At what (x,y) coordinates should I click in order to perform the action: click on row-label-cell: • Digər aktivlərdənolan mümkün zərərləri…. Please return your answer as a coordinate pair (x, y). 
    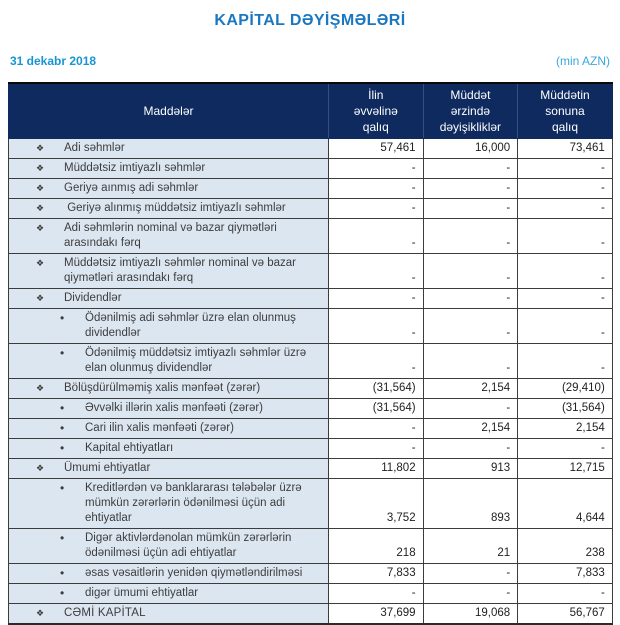
    Looking at the image, I should click on (168, 546).